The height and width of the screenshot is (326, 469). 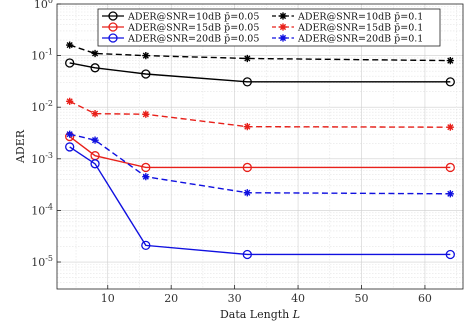 I want to click on legend-label: ADER@SNR=10dB p̄=0.05, so click(x=193, y=17).